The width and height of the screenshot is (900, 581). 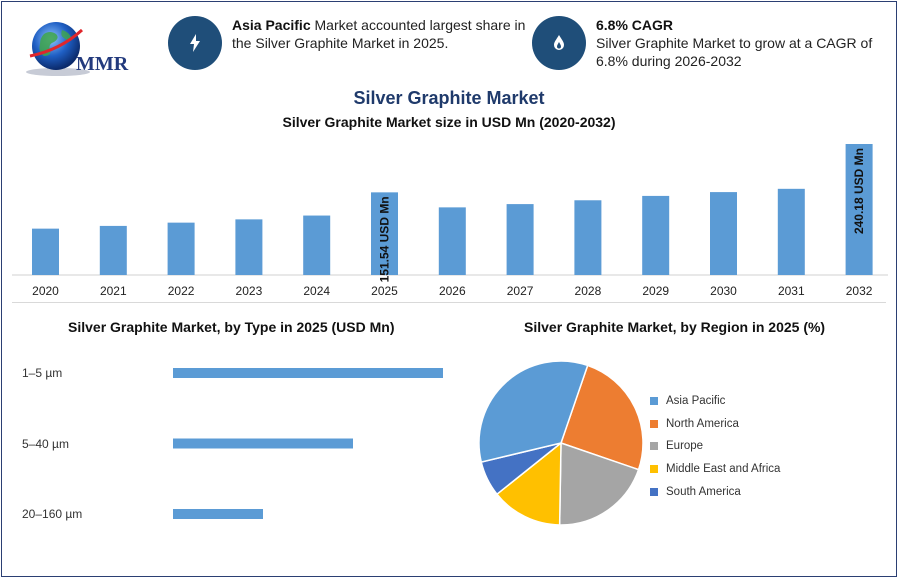 I want to click on x-tick-label: 2022, so click(x=181, y=291).